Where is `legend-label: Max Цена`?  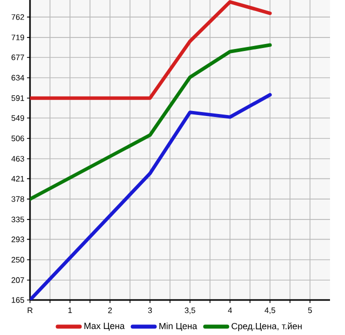
legend-label: Max Цена is located at coordinates (104, 326).